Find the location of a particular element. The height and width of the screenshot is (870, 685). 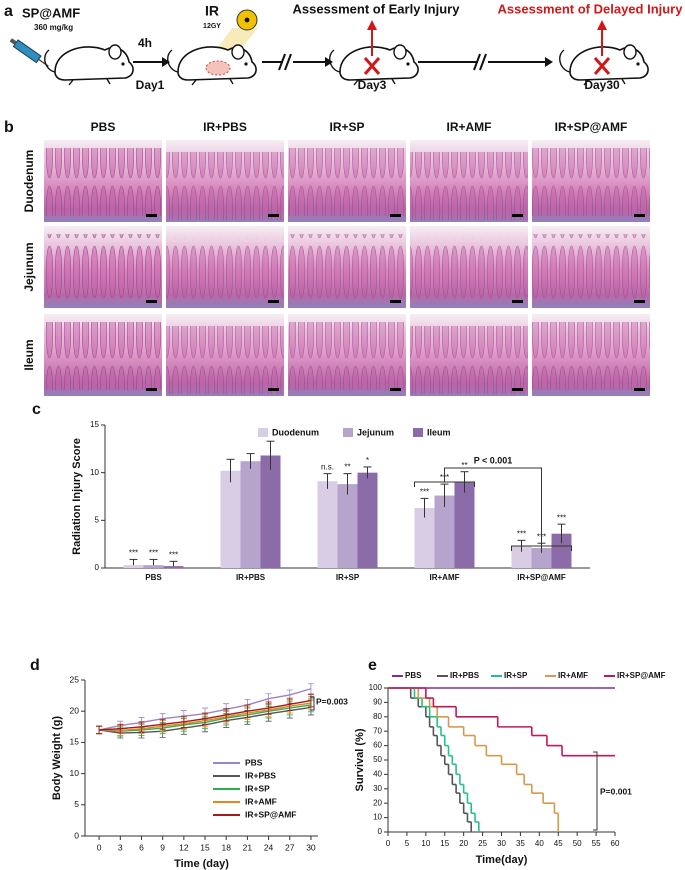

mouse is located at coordinates (88, 65).